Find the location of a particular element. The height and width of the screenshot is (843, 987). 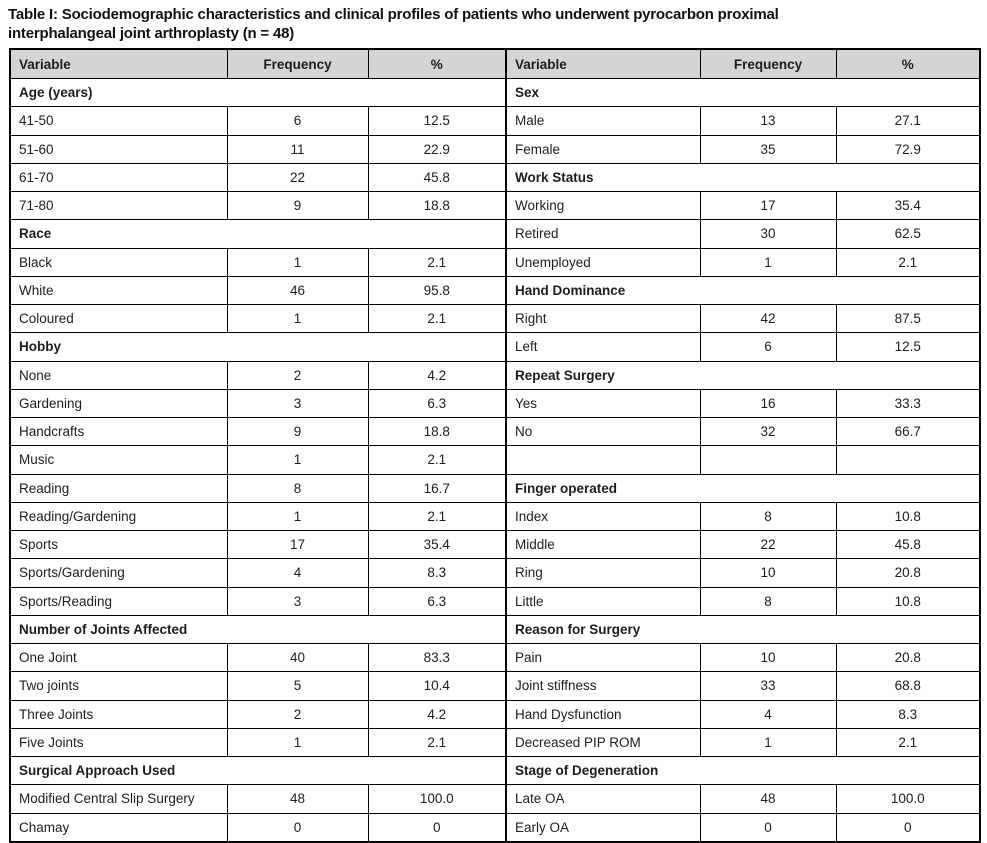

table-row: Five Joints 1 2.1 Decreased PIP ROM 1 2.1 is located at coordinates (495, 742).